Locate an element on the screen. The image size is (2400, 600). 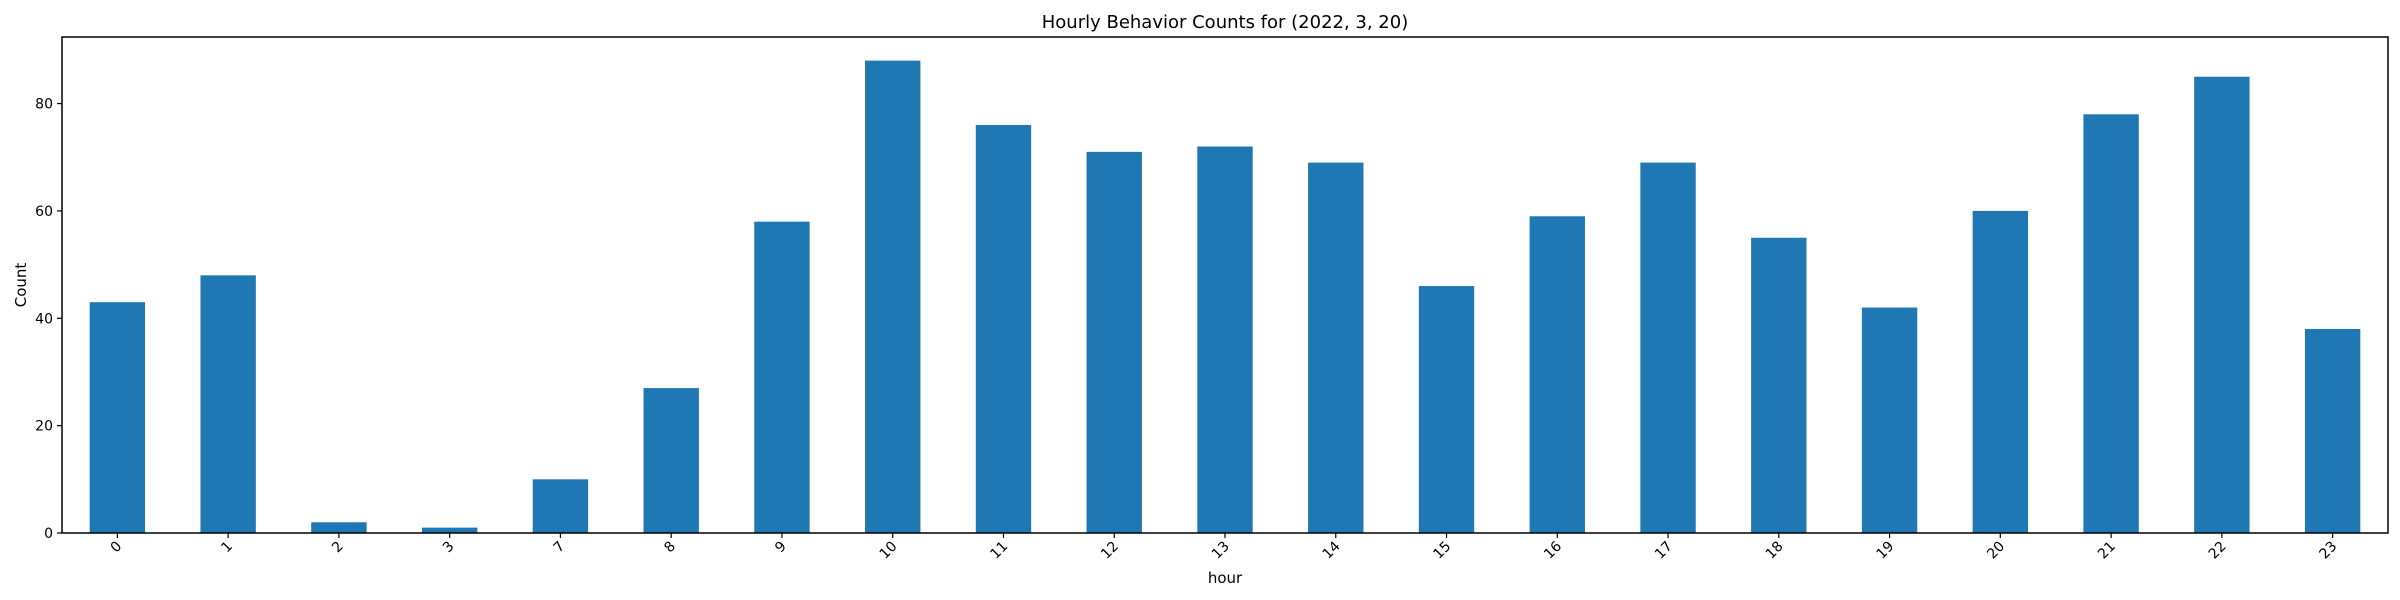
x-tick-label: 3 is located at coordinates (449, 548).